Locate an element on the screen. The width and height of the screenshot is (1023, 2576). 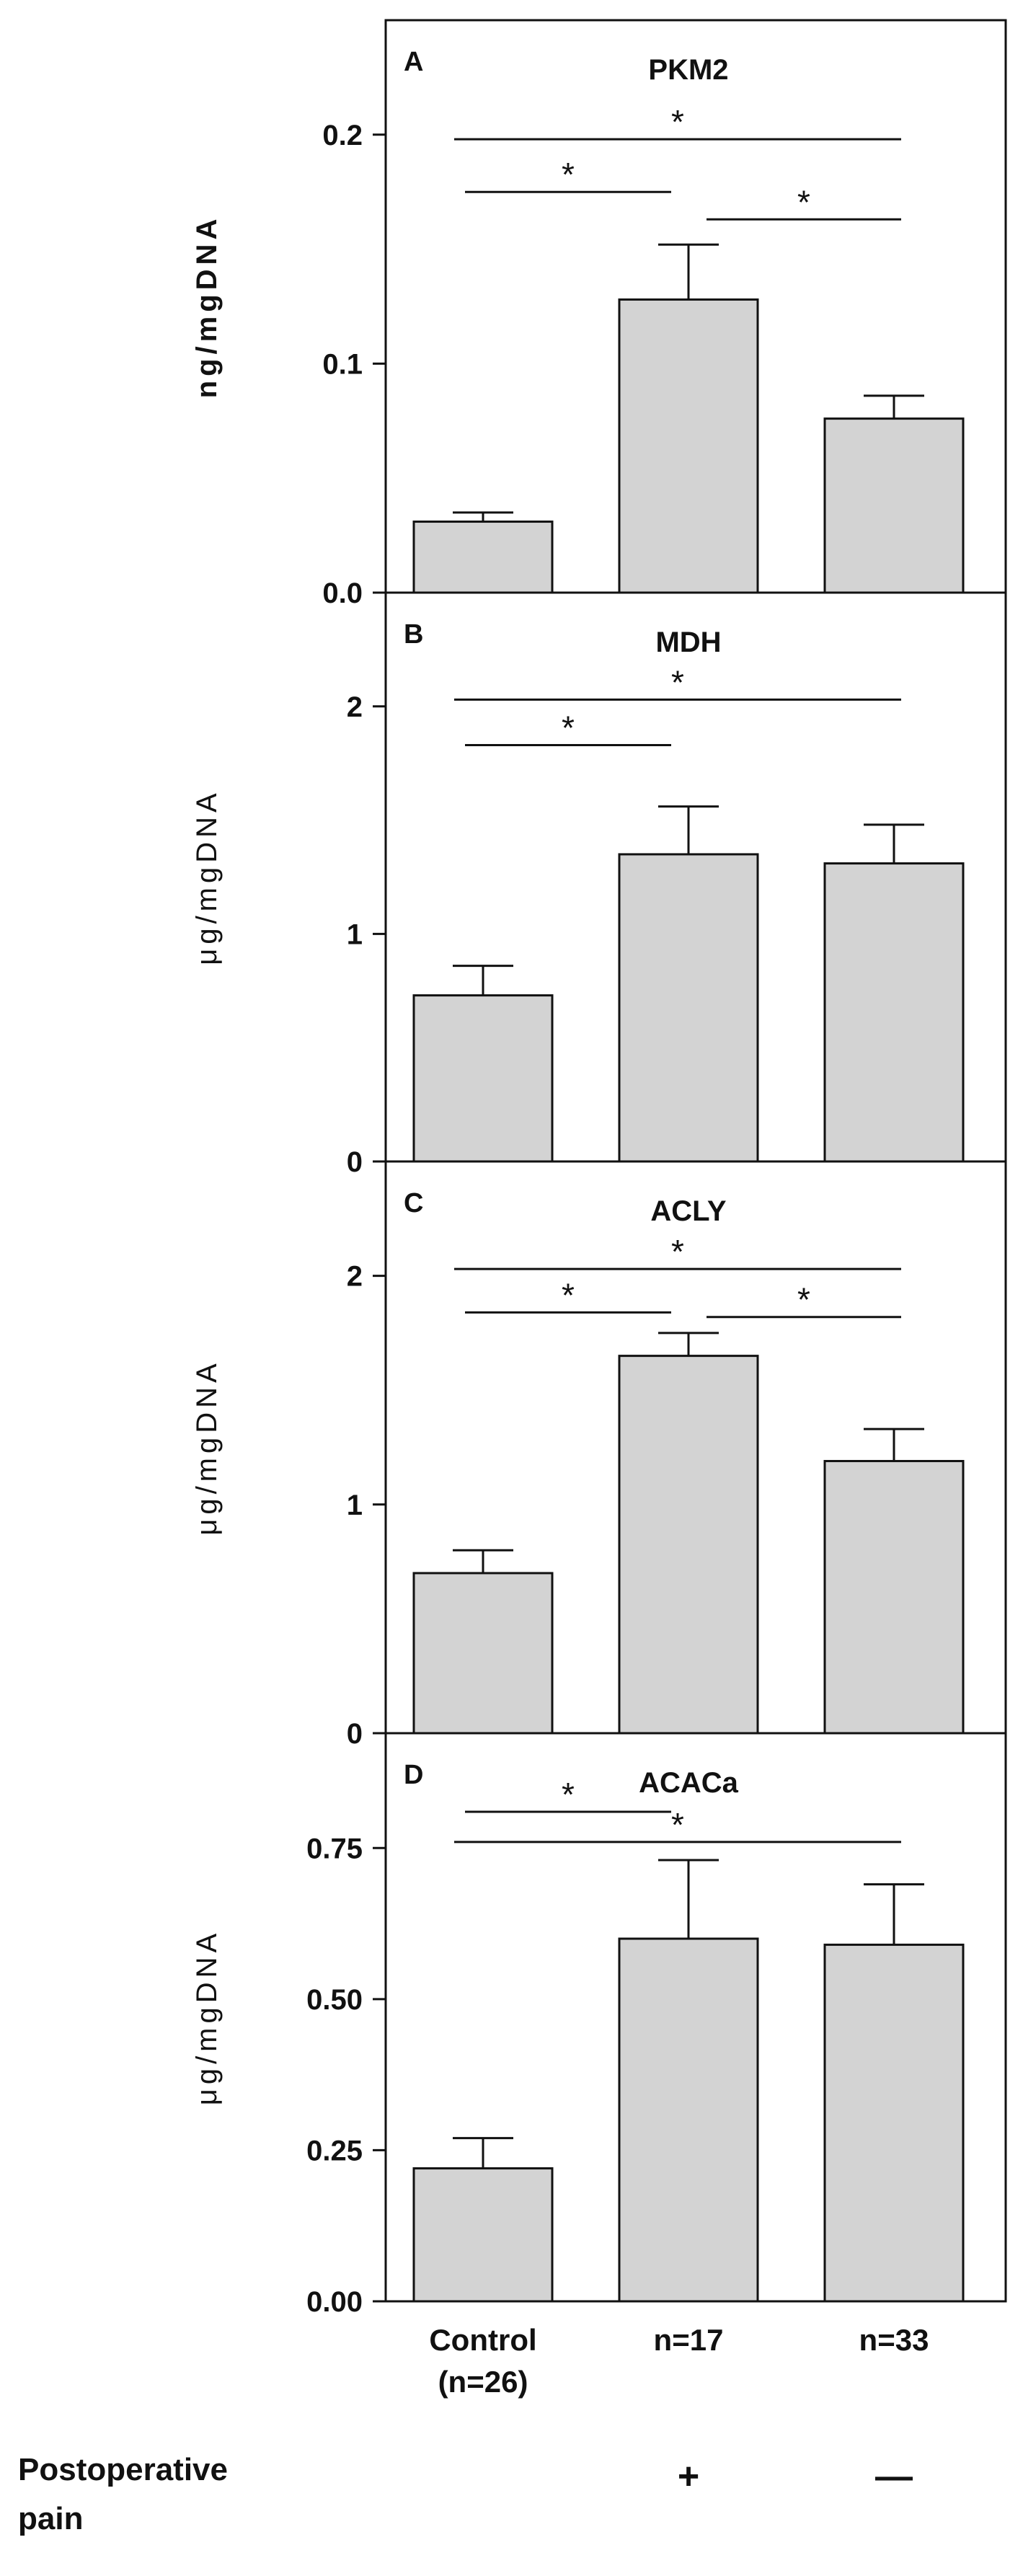
panel-letter: D is located at coordinates (413, 1775).